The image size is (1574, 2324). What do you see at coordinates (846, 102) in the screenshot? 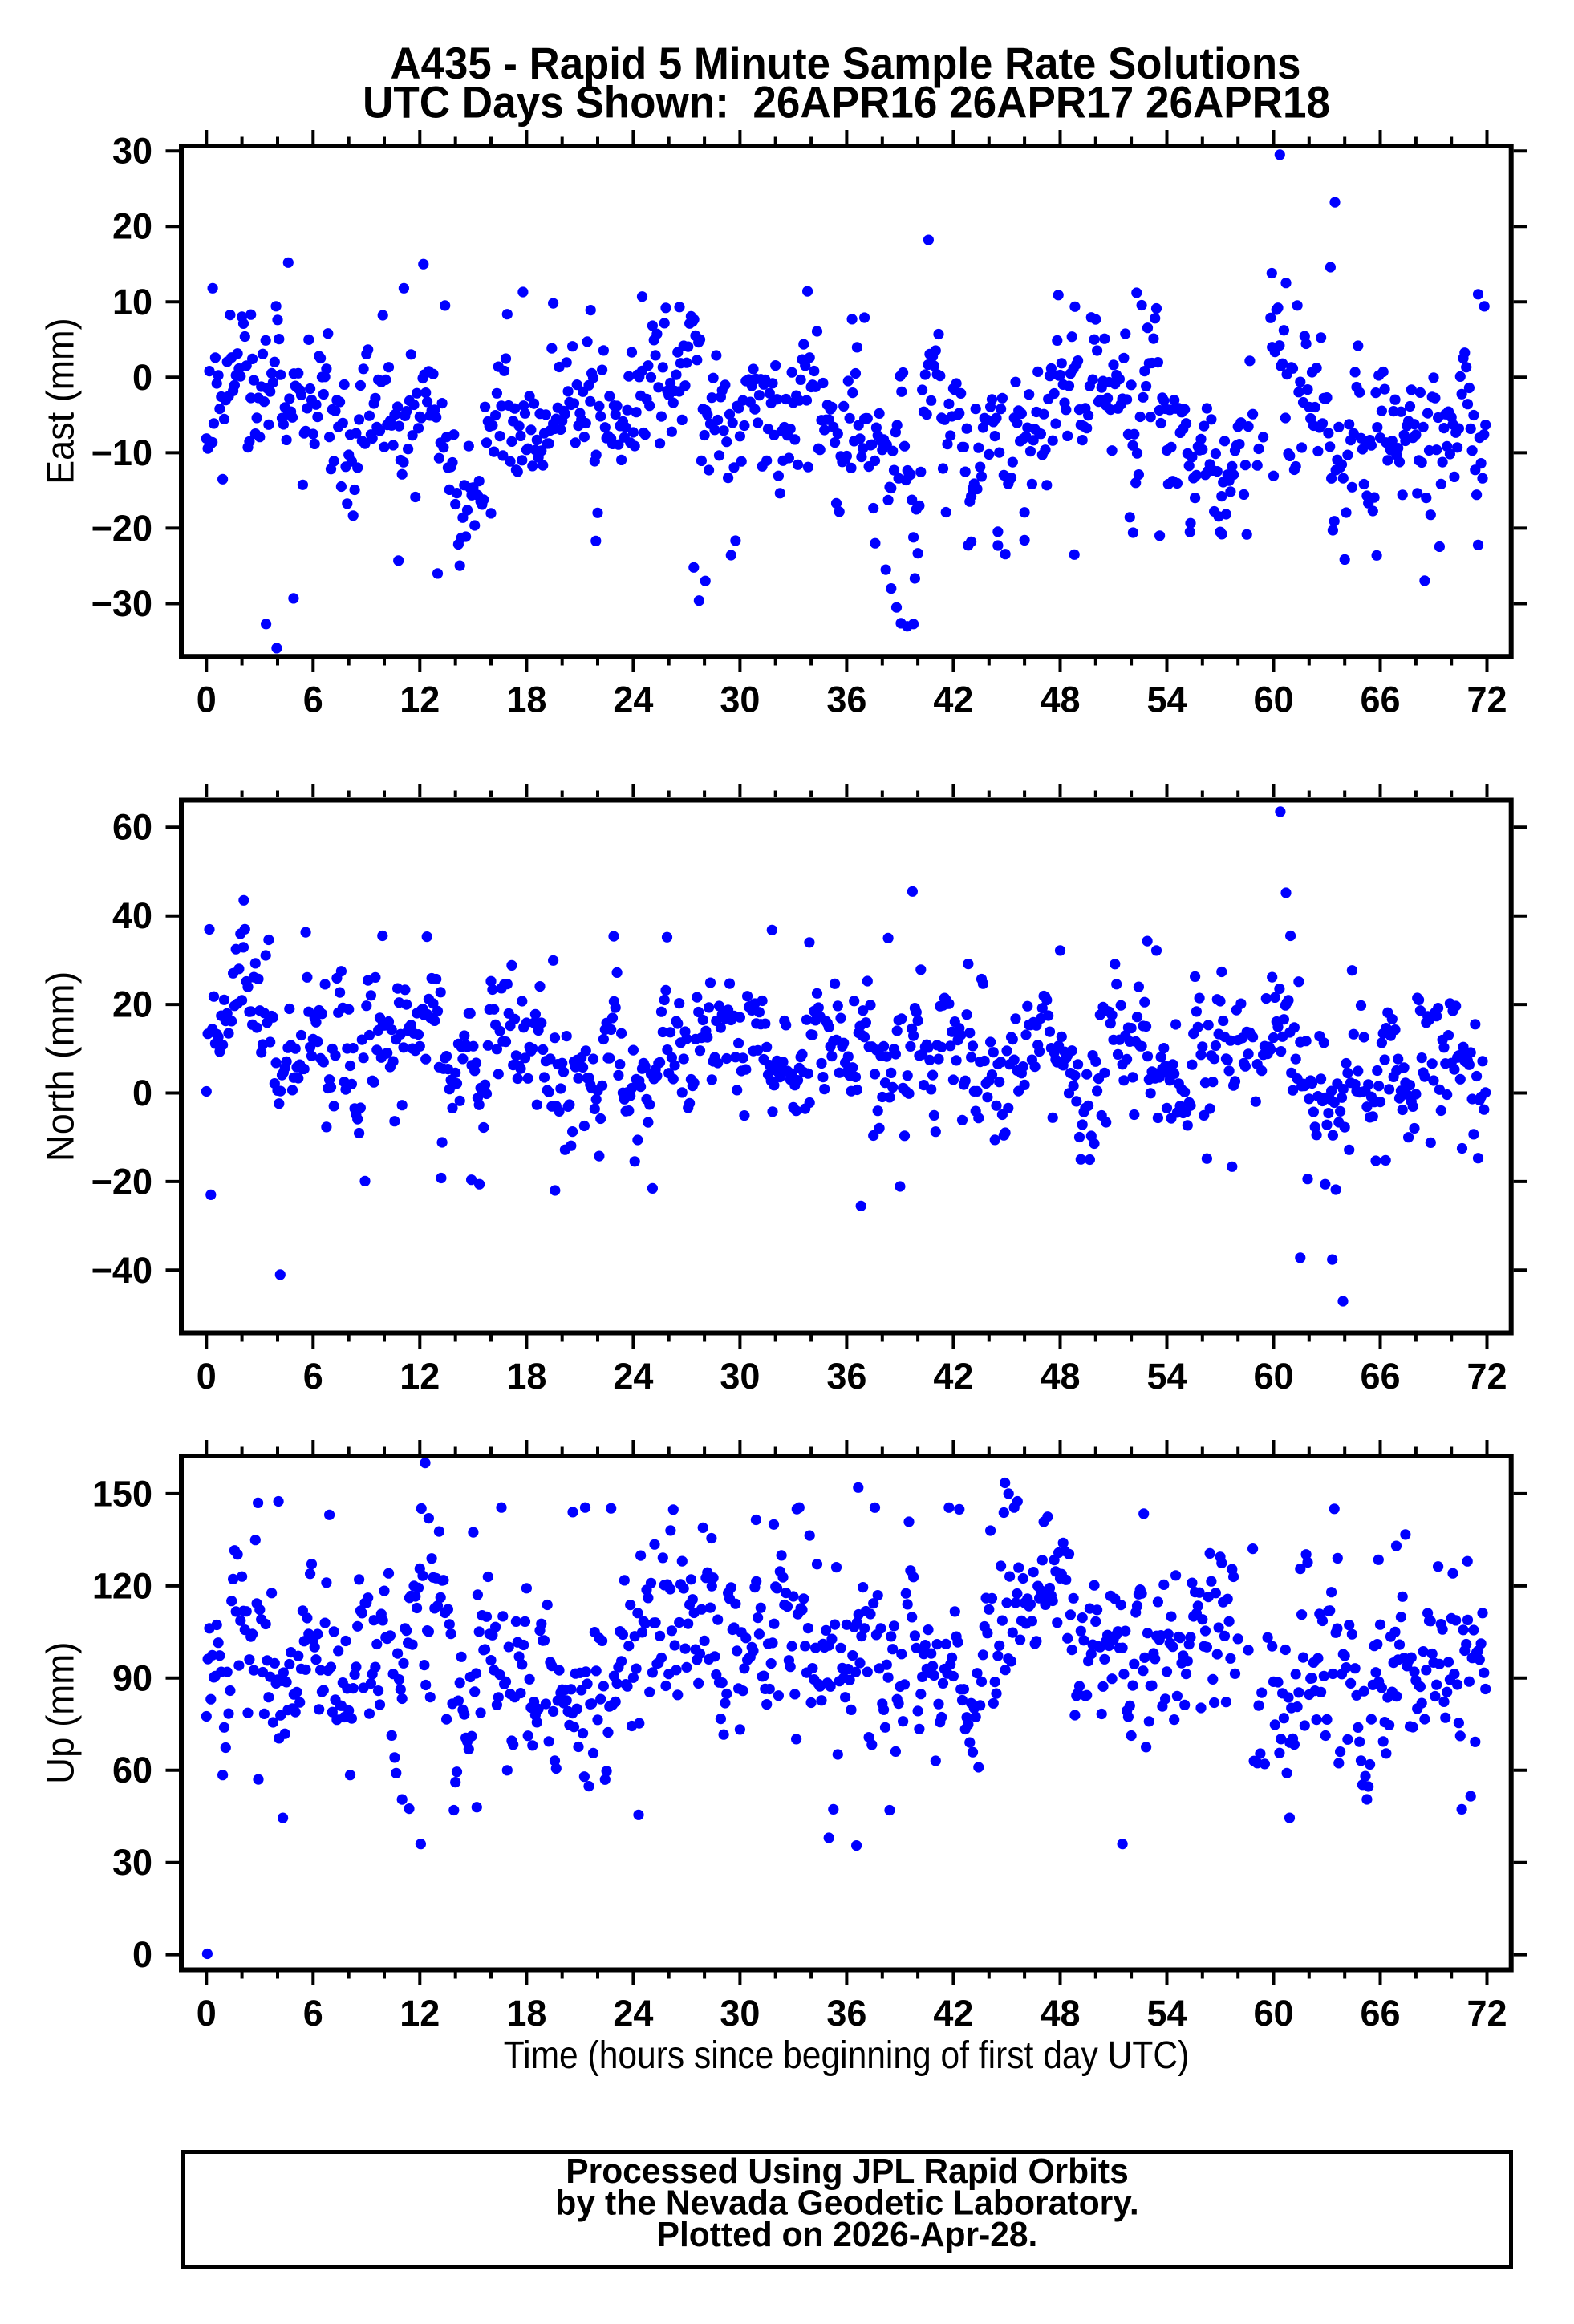
I see `svg-text:UTC Days Shown: 26APR16 26APR: UTC Days Shown: 26APR16 26APR17 26APR18` at bounding box center [846, 102].